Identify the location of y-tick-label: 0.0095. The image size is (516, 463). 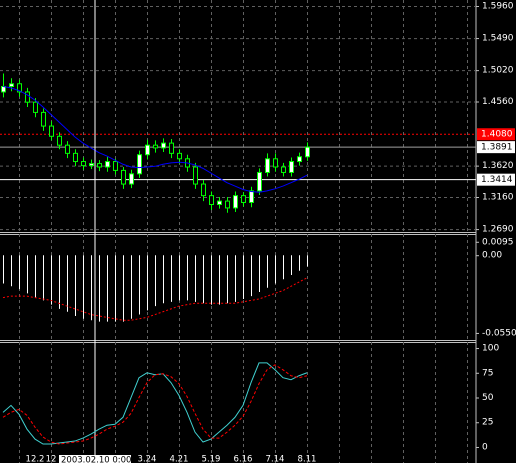
(498, 242).